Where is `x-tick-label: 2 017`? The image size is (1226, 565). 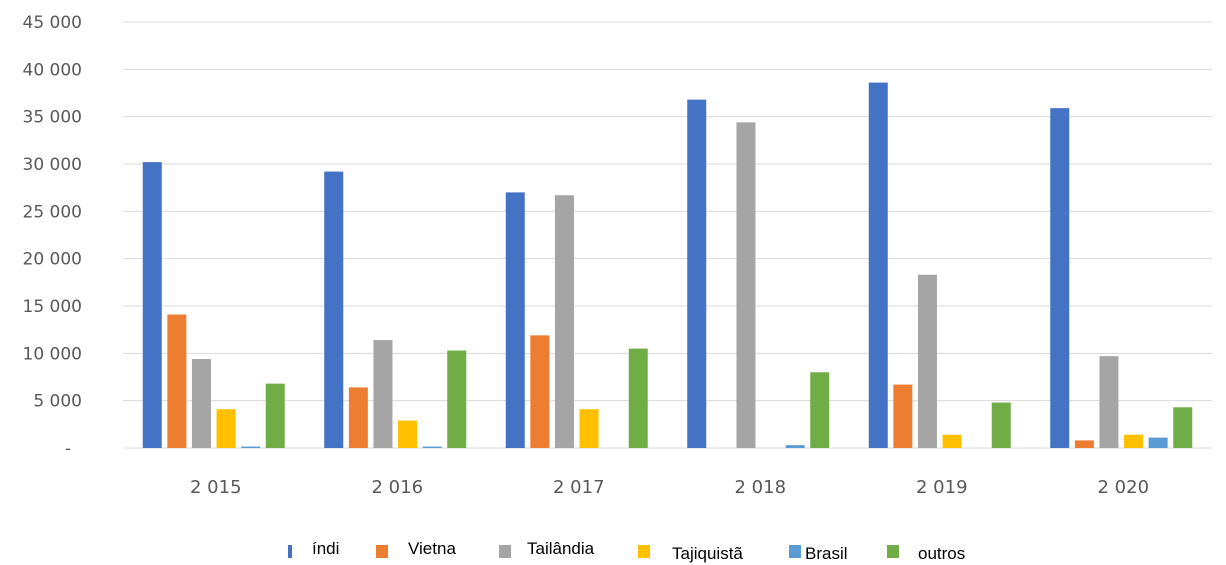 x-tick-label: 2 017 is located at coordinates (579, 487).